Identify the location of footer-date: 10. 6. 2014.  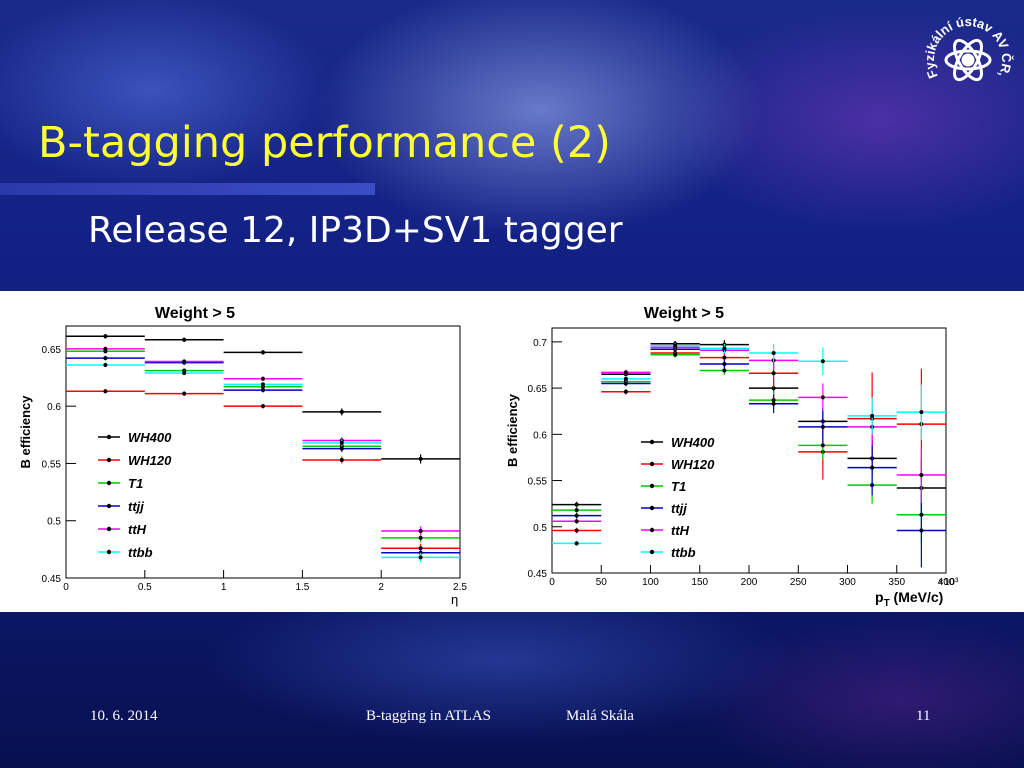
(124, 716).